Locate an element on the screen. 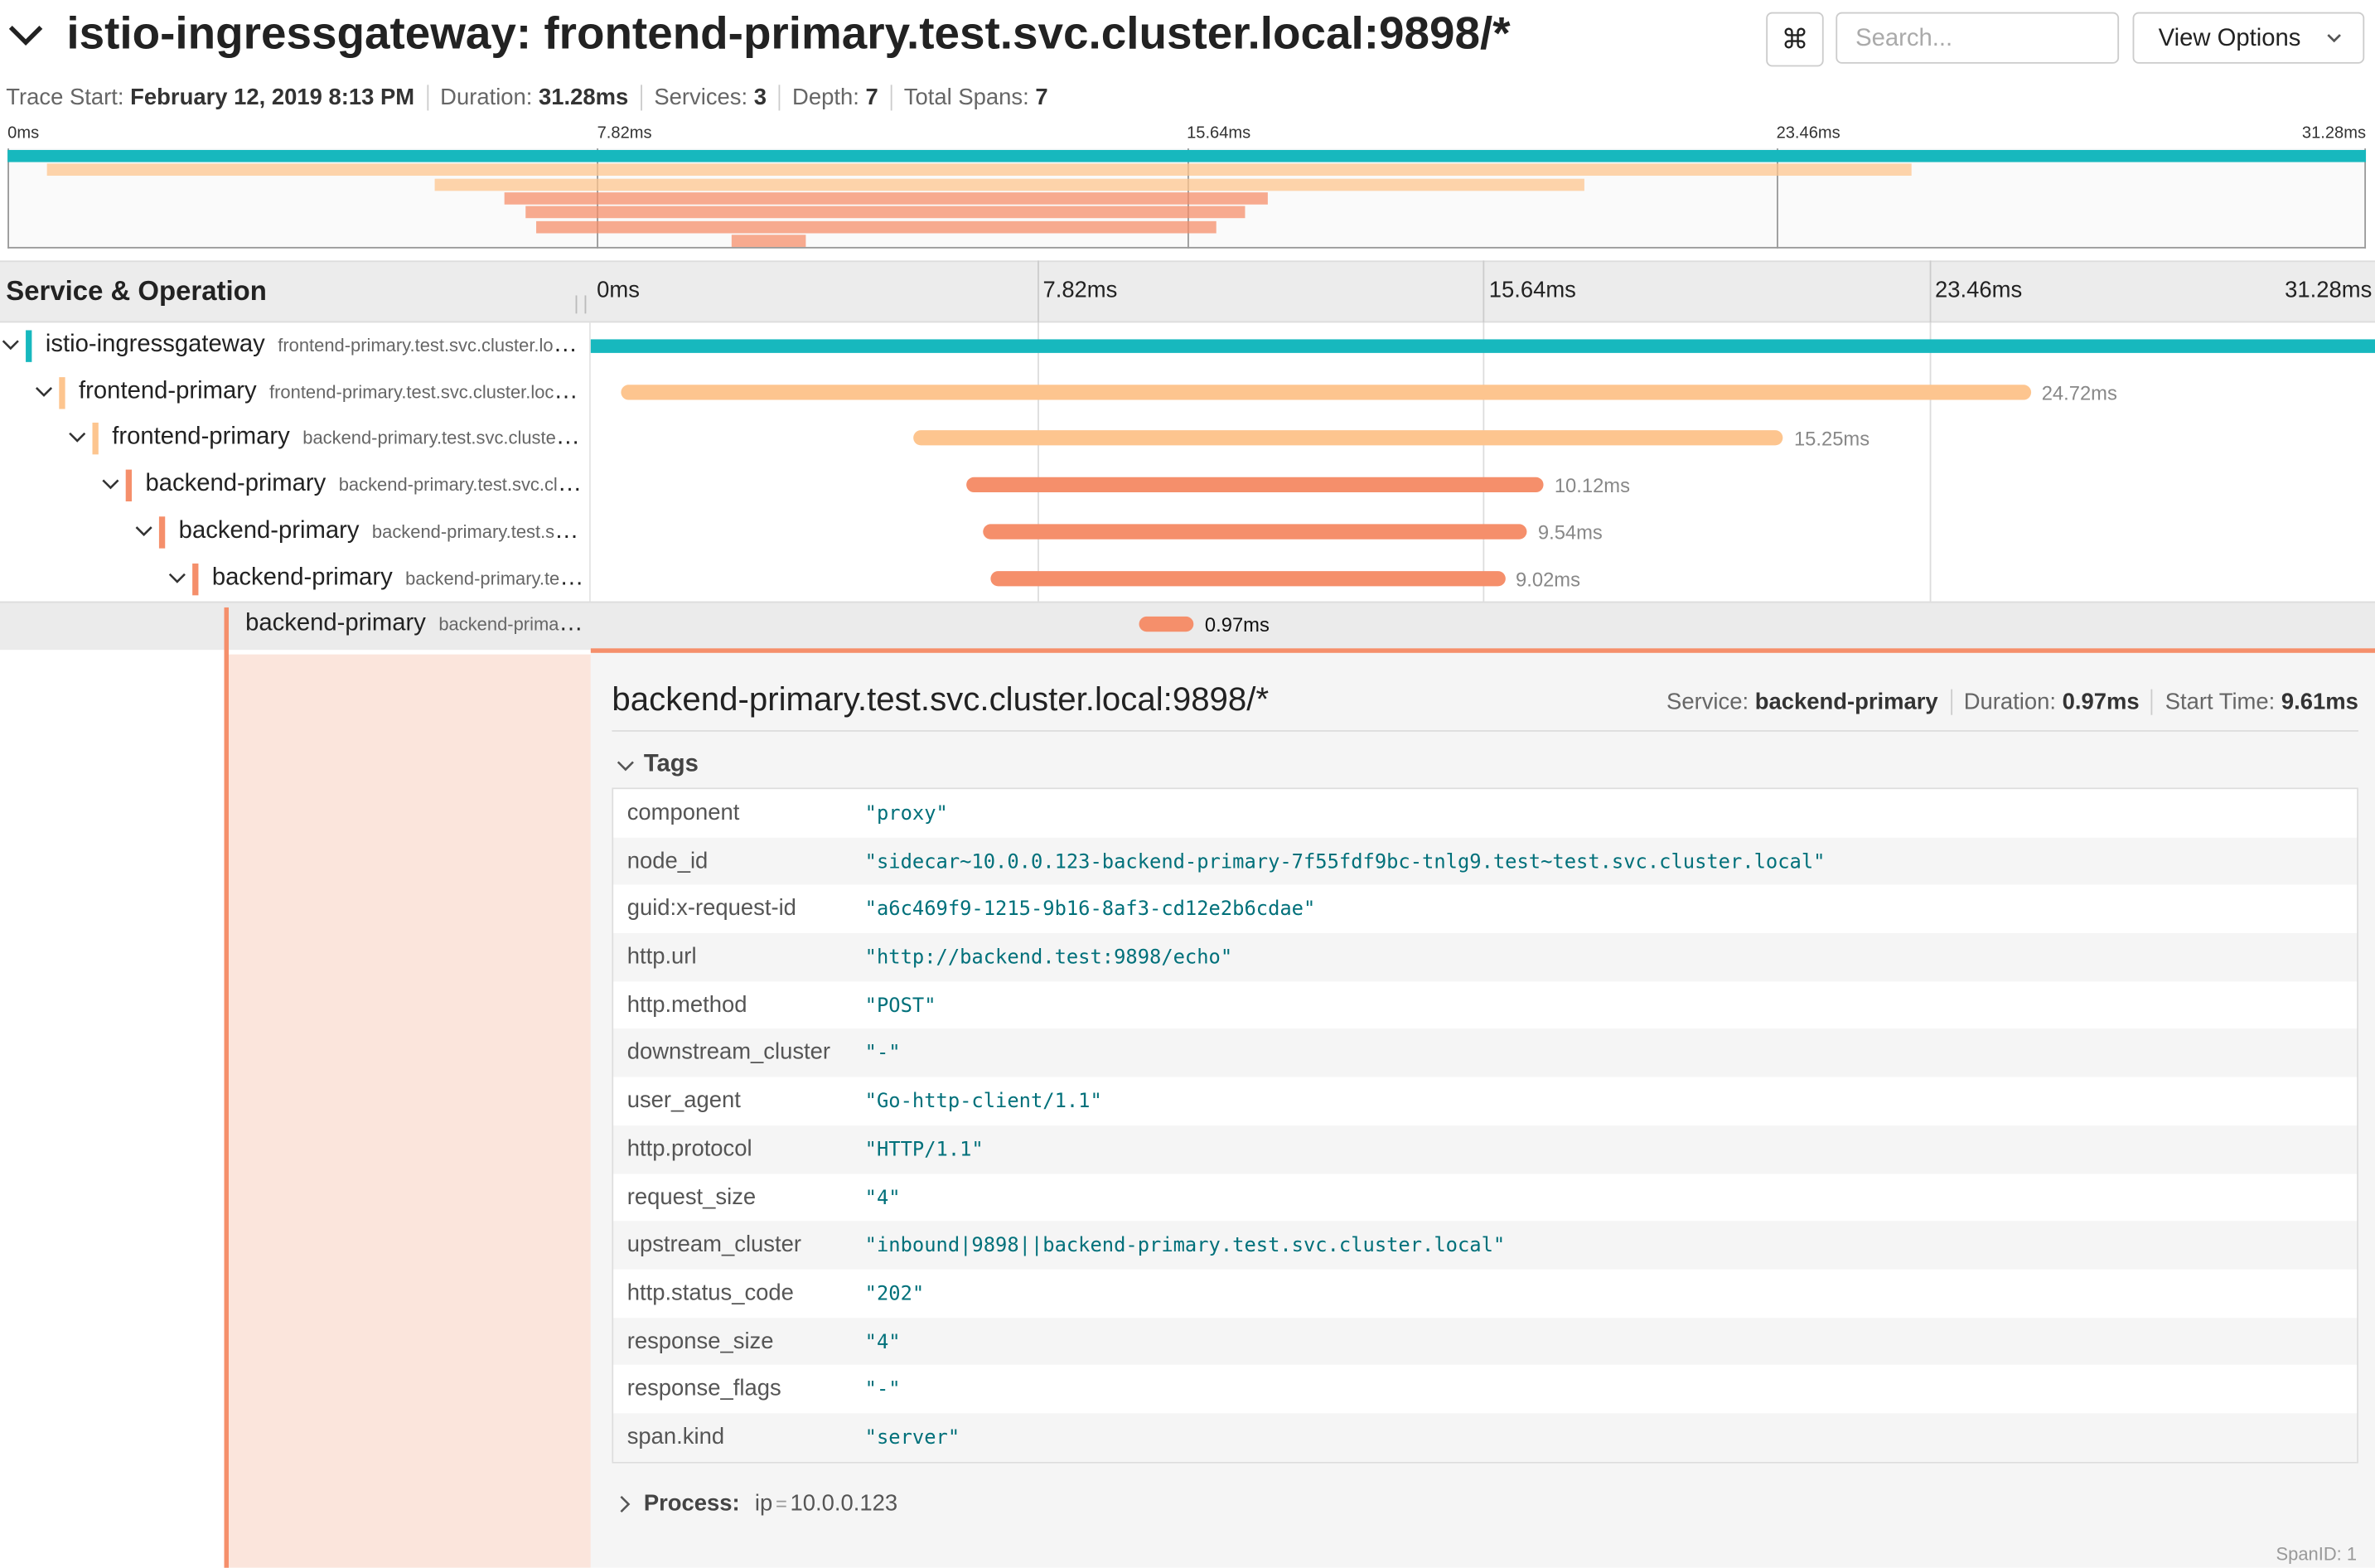 Image resolution: width=2375 pixels, height=1568 pixels. meta-label: Service: is located at coordinates (1707, 702).